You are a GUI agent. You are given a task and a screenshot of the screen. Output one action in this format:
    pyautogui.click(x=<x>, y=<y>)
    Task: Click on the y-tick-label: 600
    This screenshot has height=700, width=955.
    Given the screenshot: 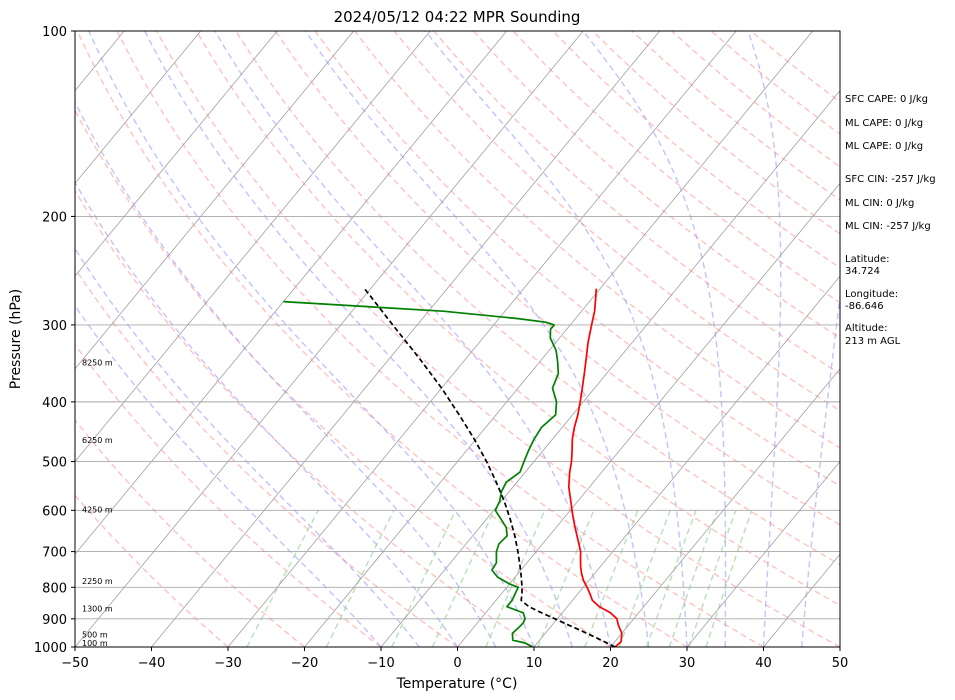 What is the action you would take?
    pyautogui.click(x=54, y=511)
    